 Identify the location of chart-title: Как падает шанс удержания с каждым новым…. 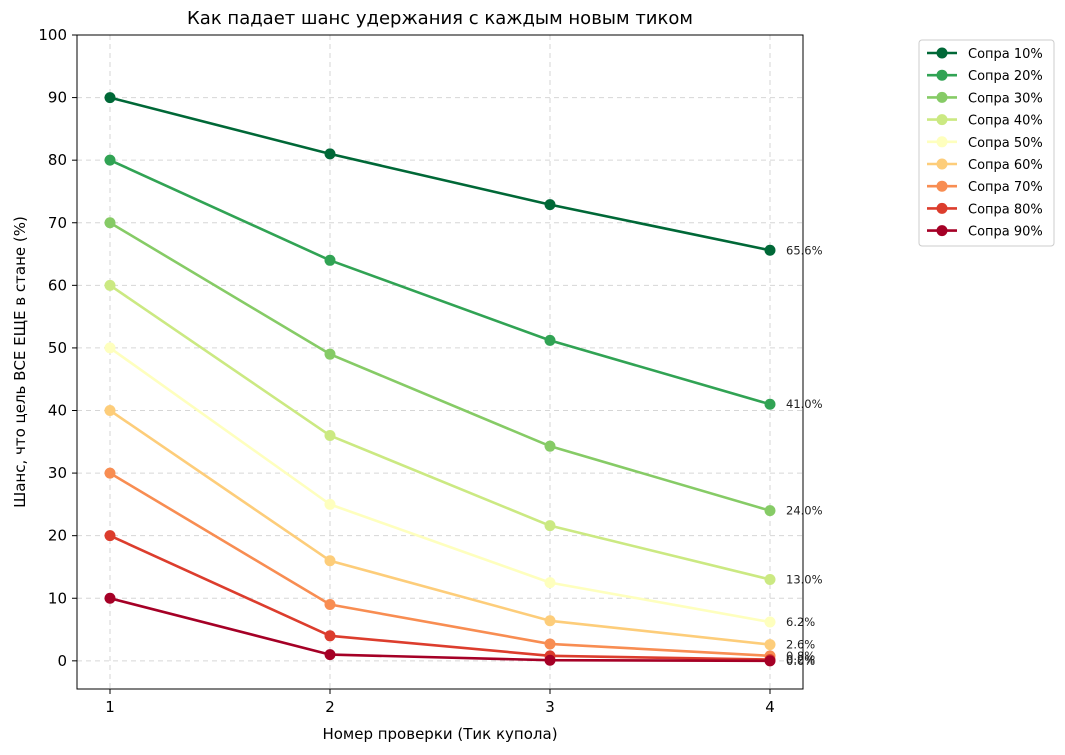
(440, 18).